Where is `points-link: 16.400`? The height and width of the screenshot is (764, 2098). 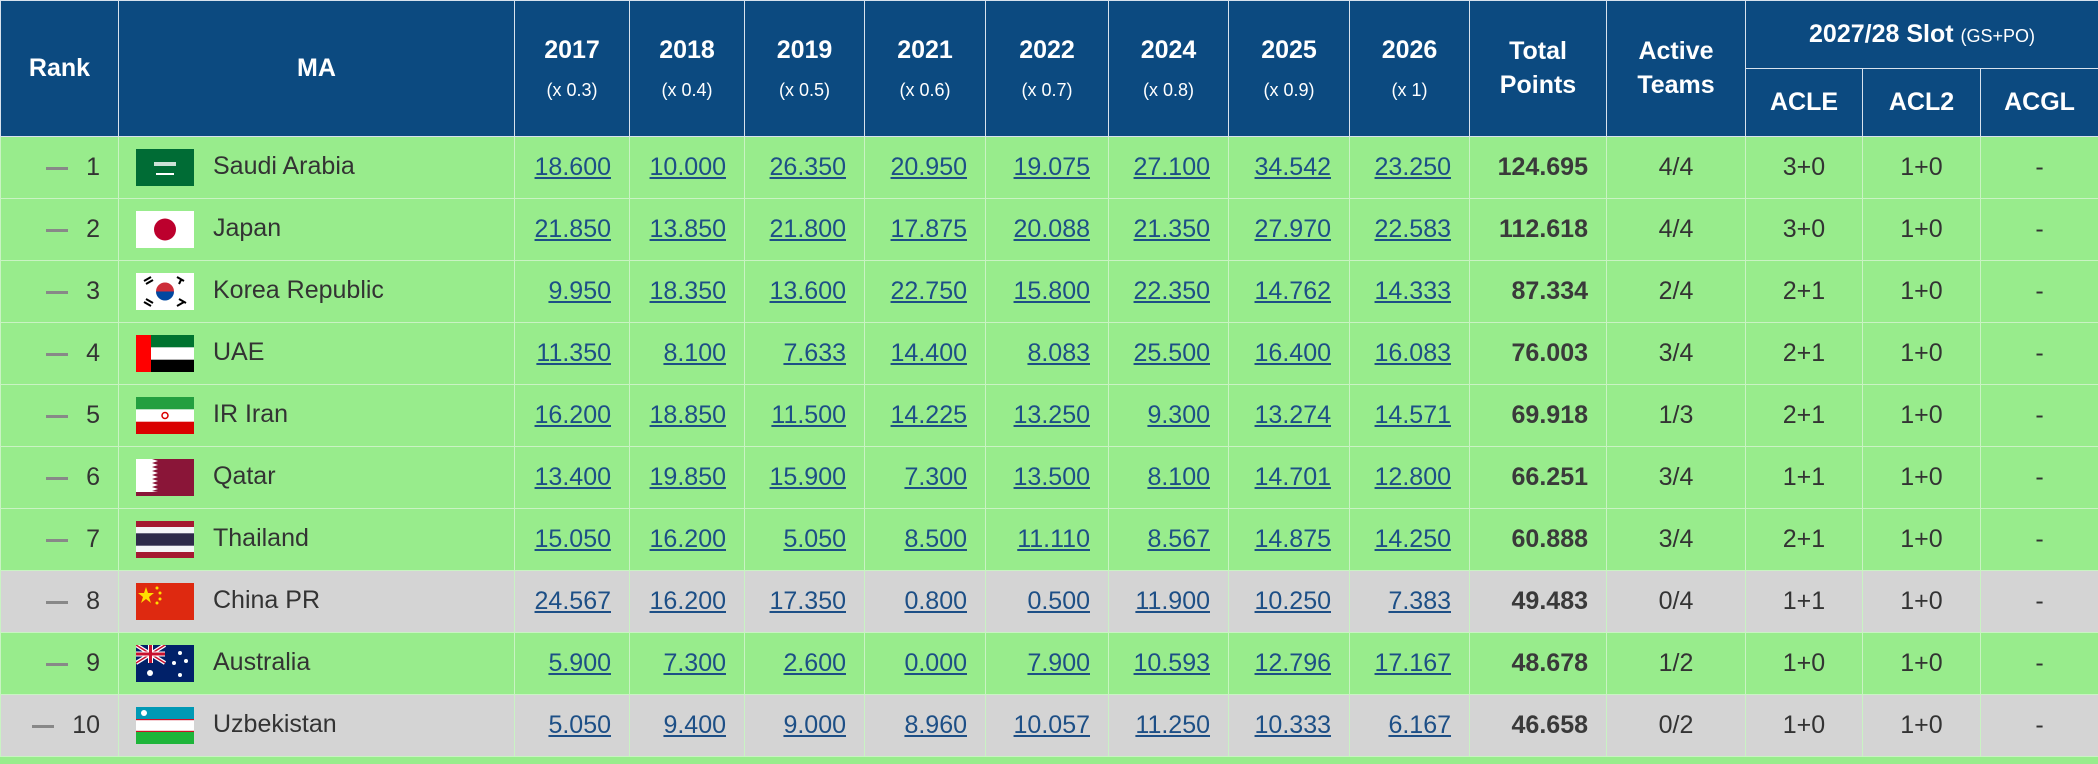
points-link: 16.400 is located at coordinates (1292, 353).